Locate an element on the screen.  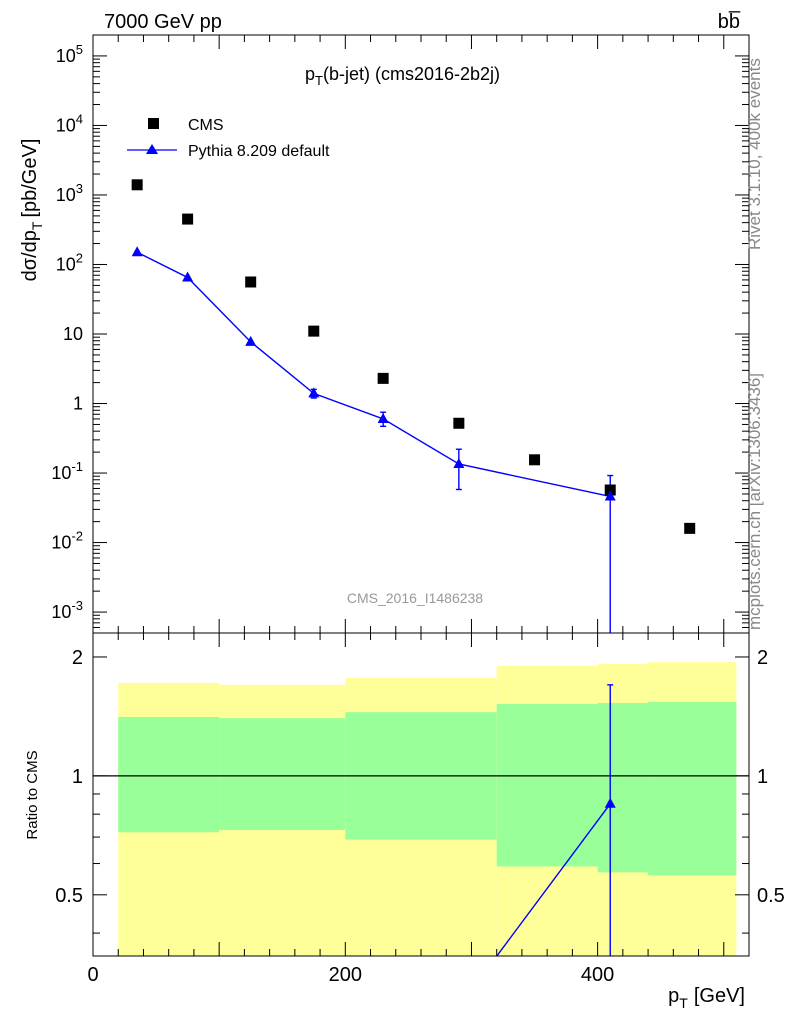
y-tick-label: 10⁴ is located at coordinates (69, 123).